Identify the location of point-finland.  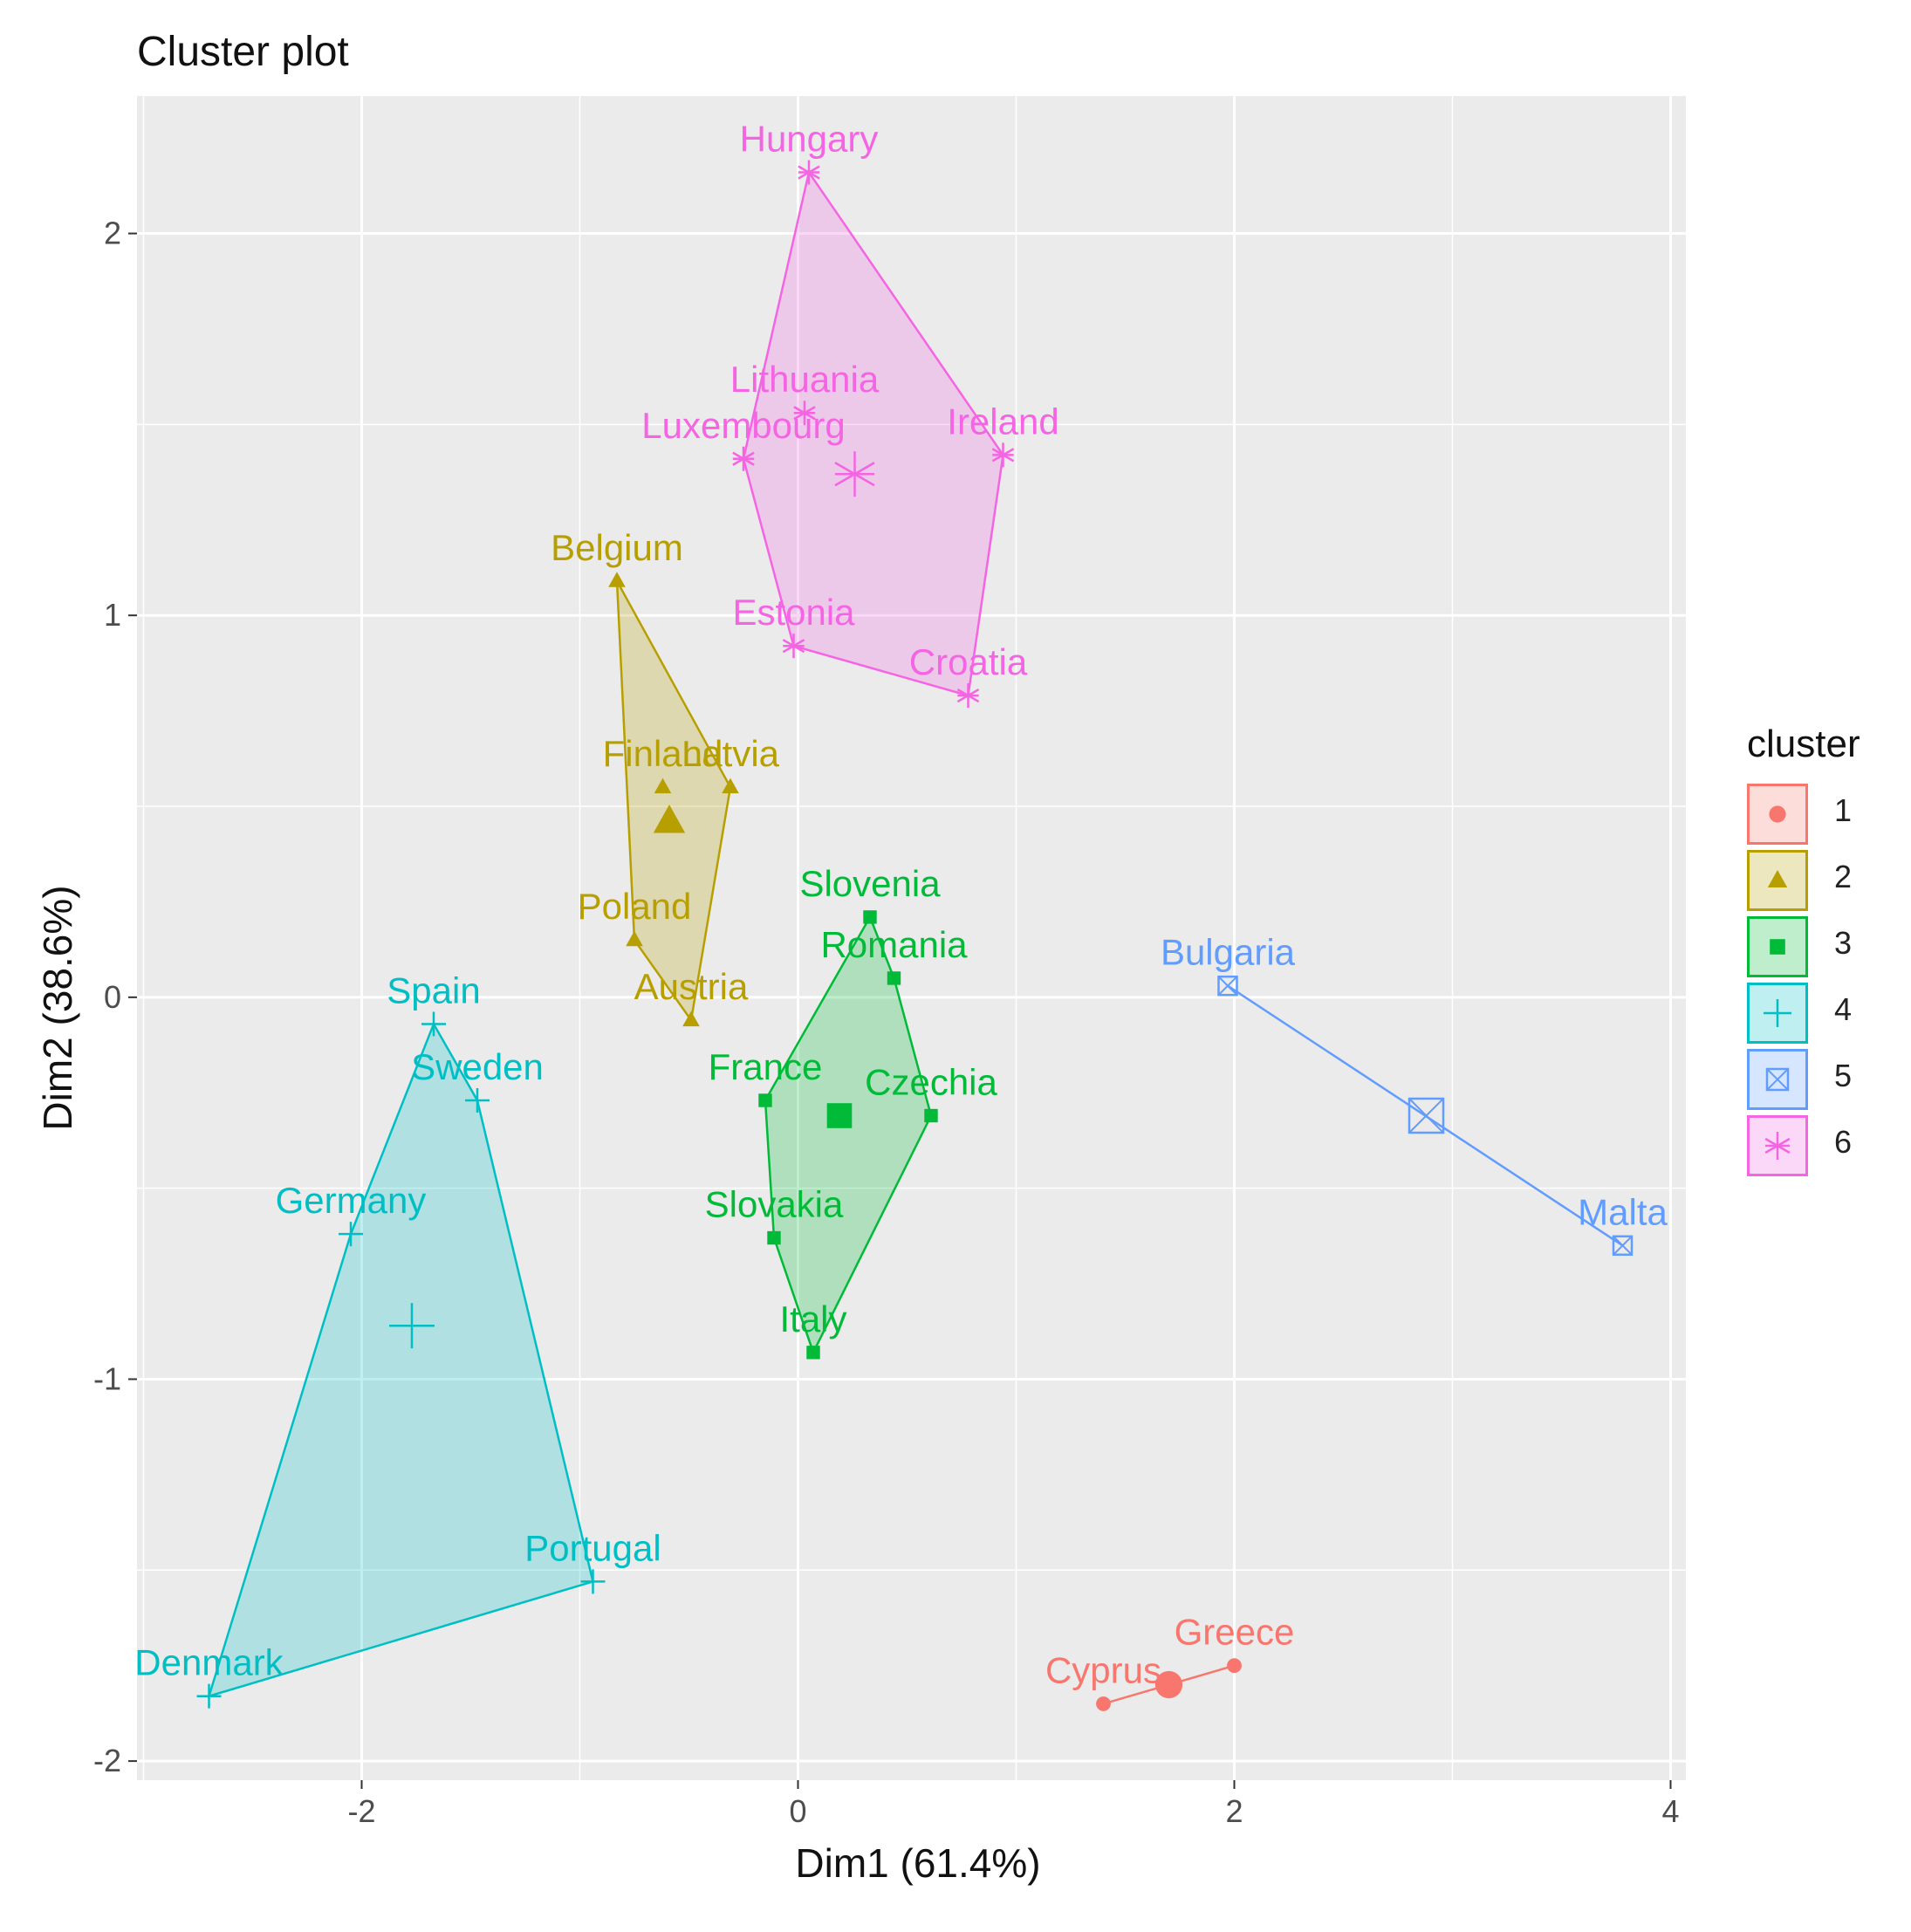
(663, 786).